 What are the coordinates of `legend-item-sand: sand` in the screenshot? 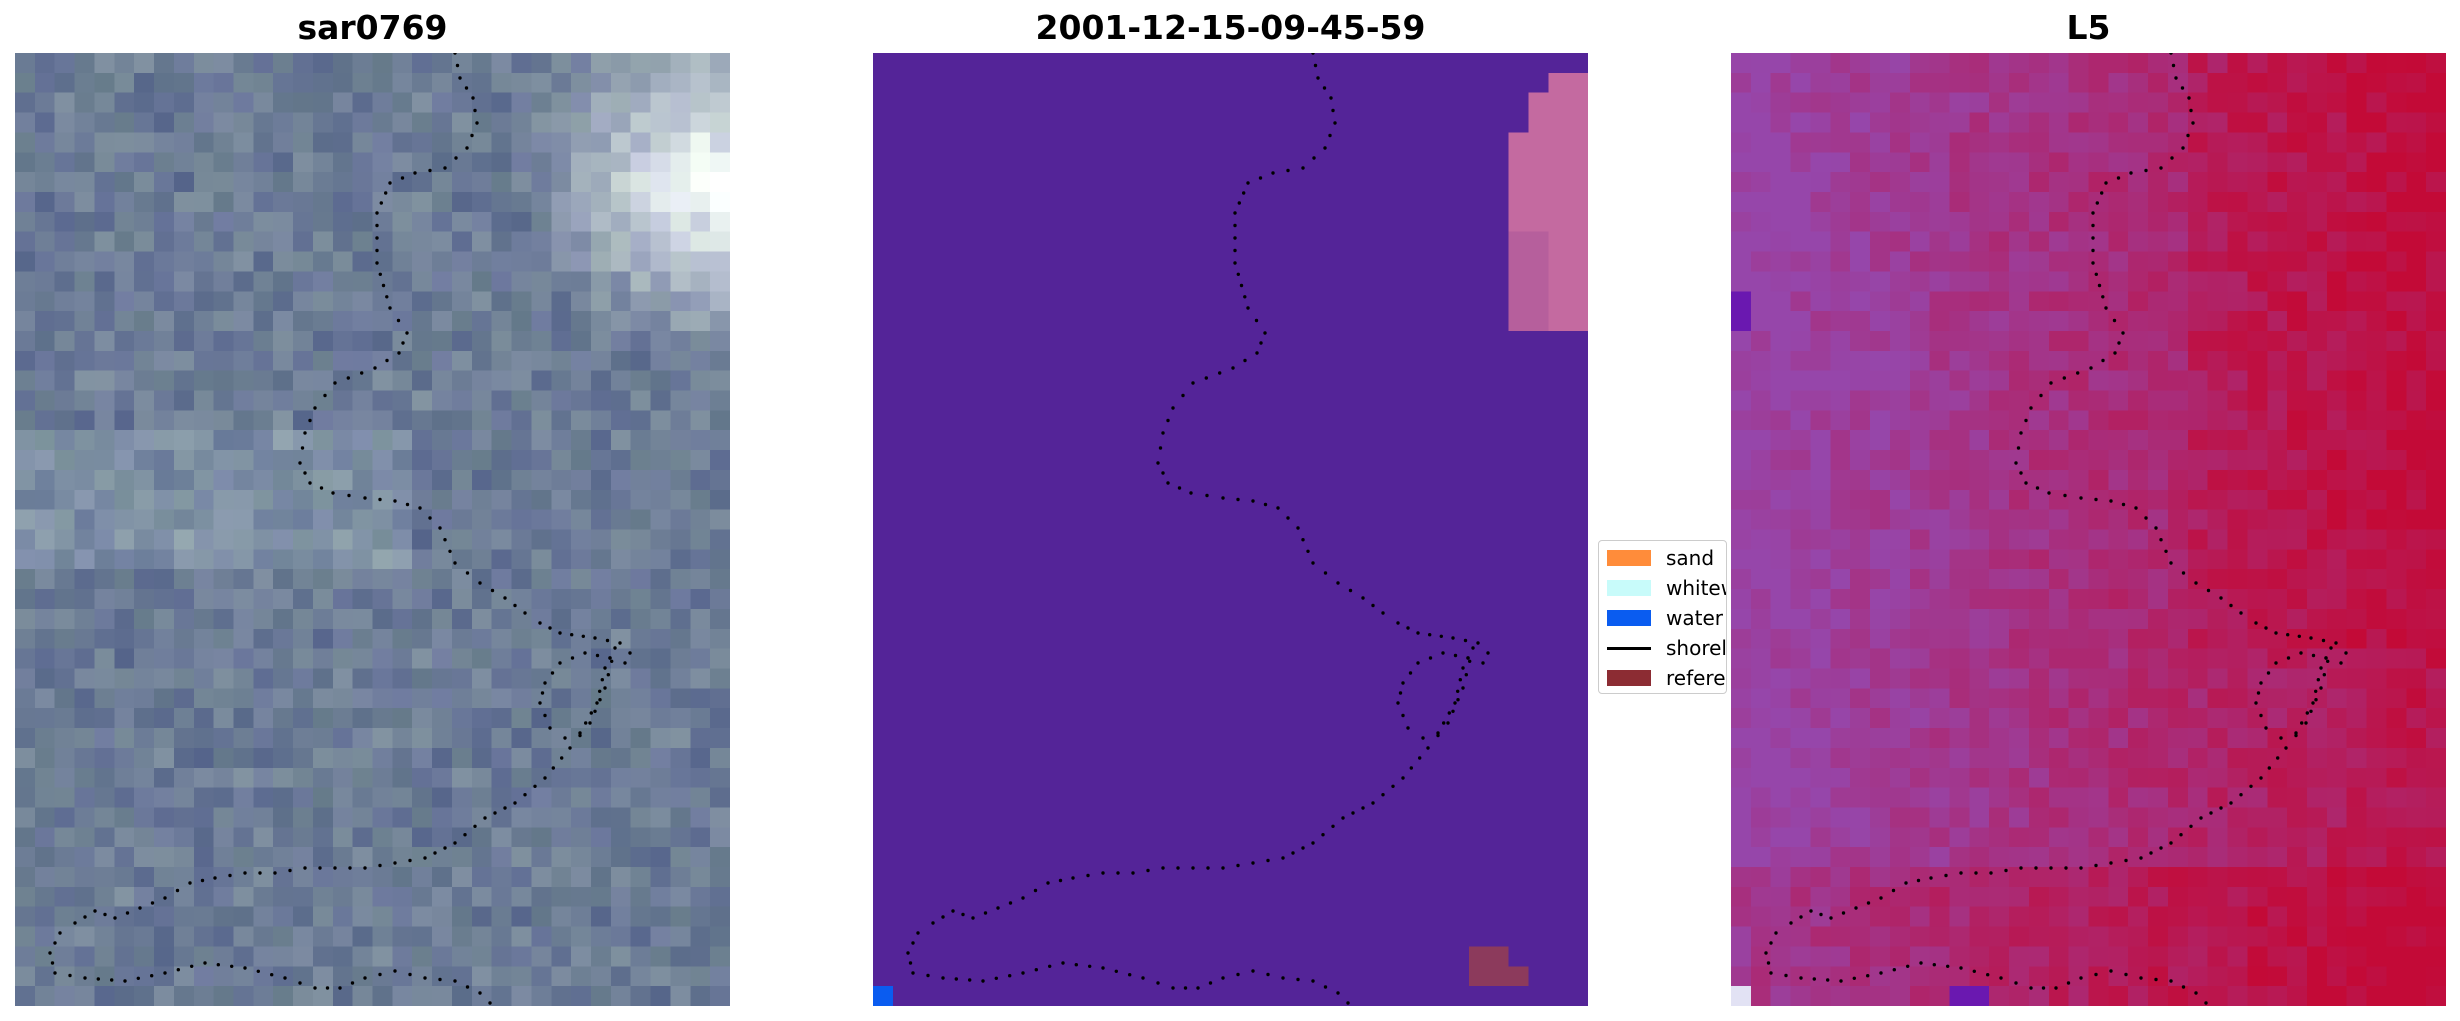 It's located at (1666, 558).